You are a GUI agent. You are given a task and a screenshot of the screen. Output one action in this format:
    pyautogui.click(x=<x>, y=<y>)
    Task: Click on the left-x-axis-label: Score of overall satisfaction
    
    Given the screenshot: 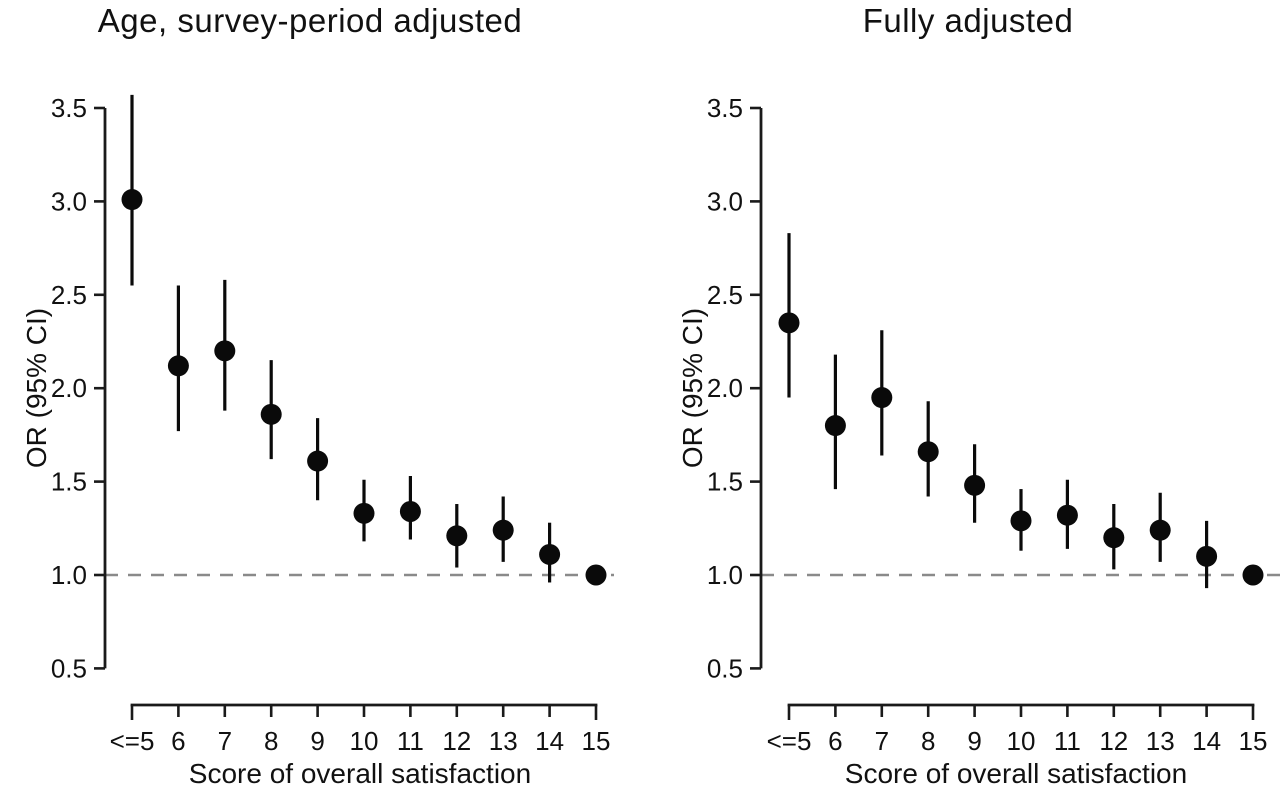 What is the action you would take?
    pyautogui.click(x=360, y=773)
    